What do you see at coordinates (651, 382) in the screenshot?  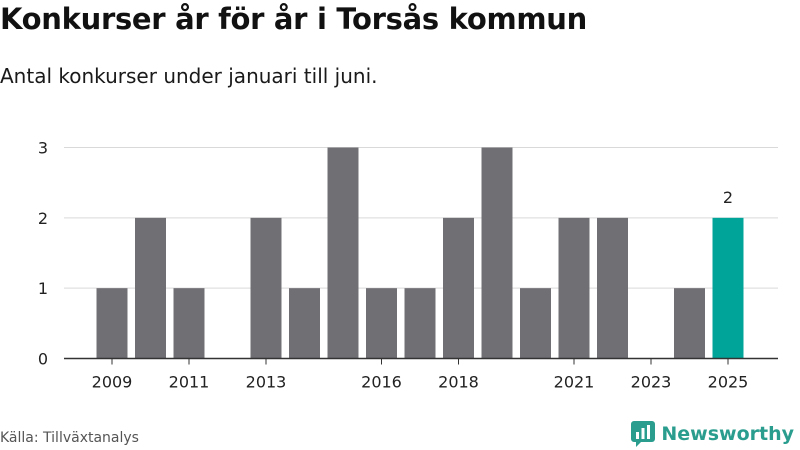 I see `x-tick-label: 2023` at bounding box center [651, 382].